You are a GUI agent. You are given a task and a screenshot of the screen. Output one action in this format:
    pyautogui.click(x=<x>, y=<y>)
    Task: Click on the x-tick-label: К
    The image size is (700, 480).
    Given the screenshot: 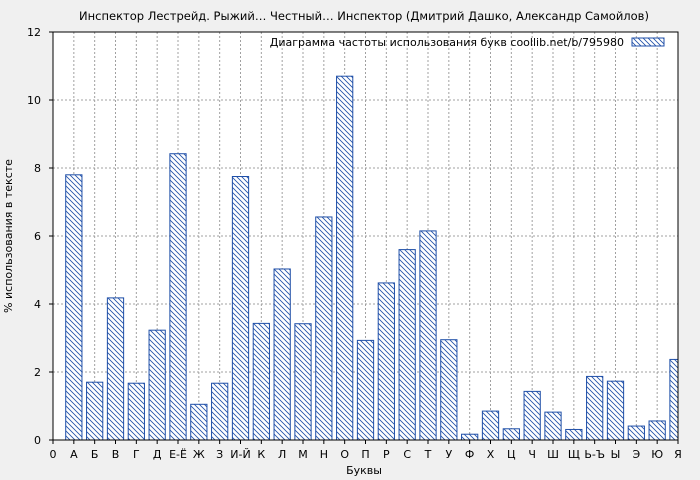 What is the action you would take?
    pyautogui.click(x=261, y=454)
    